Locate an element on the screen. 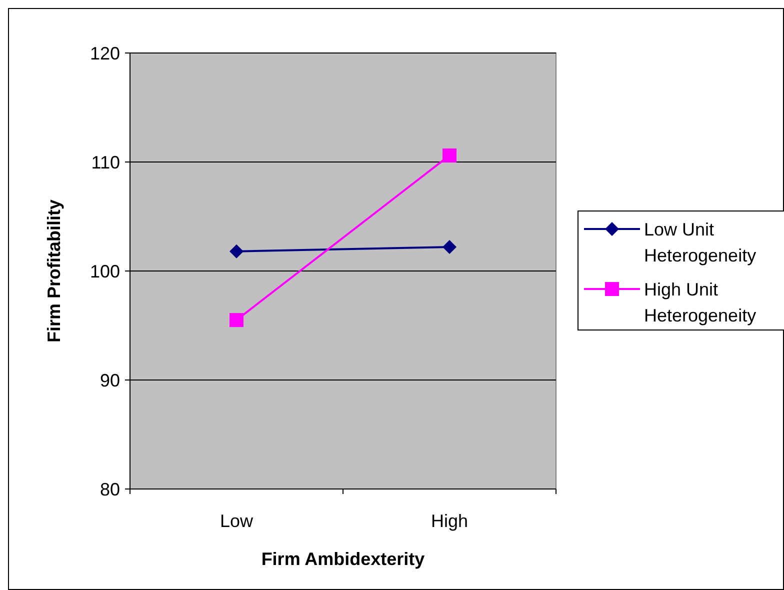 The width and height of the screenshot is (784, 590). x-tick-label: High is located at coordinates (449, 521).